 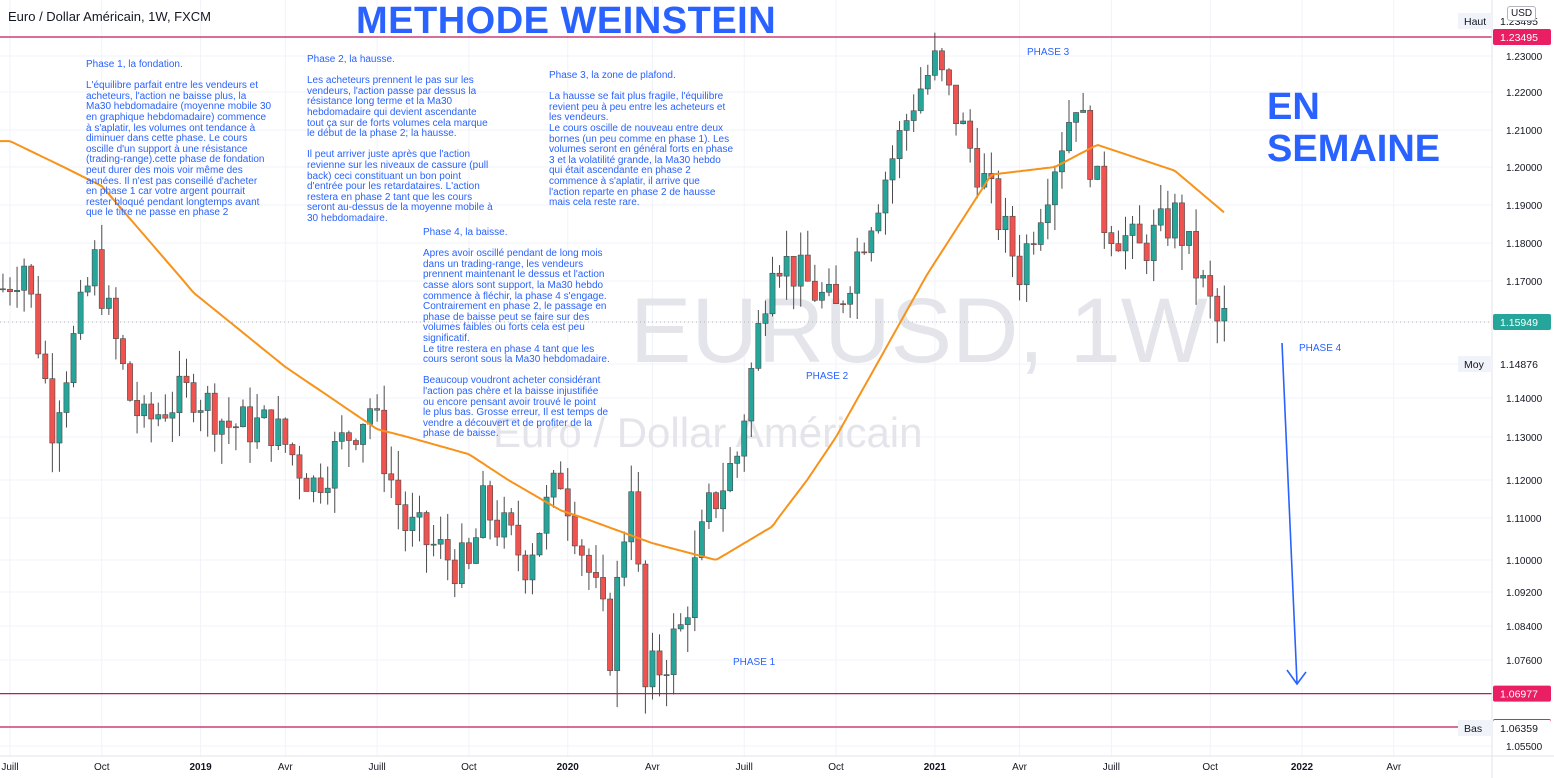 I want to click on y-tick-label: 1.22000, so click(x=1524, y=93).